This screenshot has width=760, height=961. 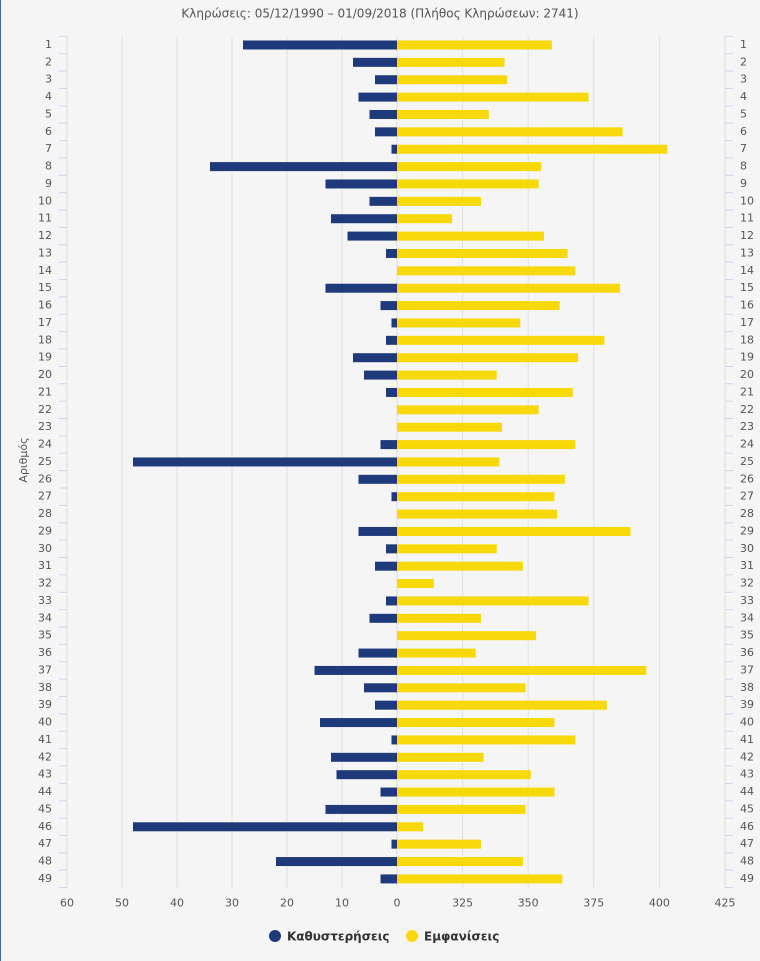 What do you see at coordinates (342, 903) in the screenshot?
I see `x-tick-label: 10` at bounding box center [342, 903].